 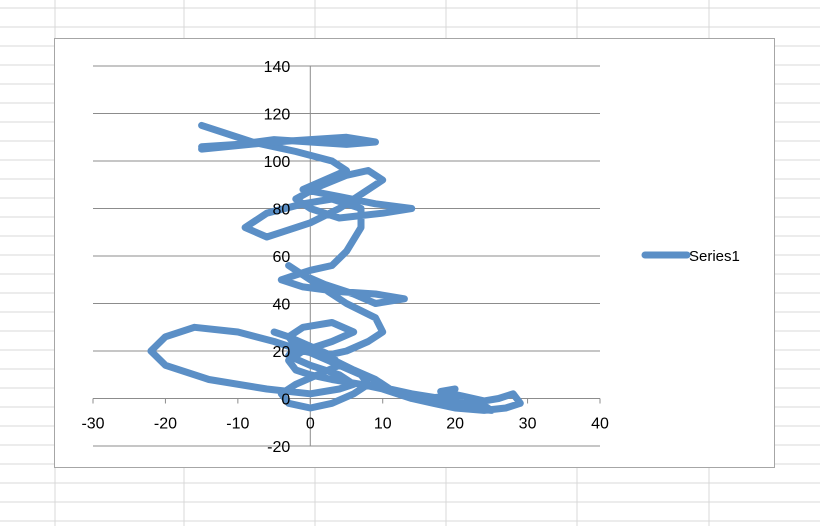 What do you see at coordinates (281, 352) in the screenshot?
I see `y-tick-label-2: 20` at bounding box center [281, 352].